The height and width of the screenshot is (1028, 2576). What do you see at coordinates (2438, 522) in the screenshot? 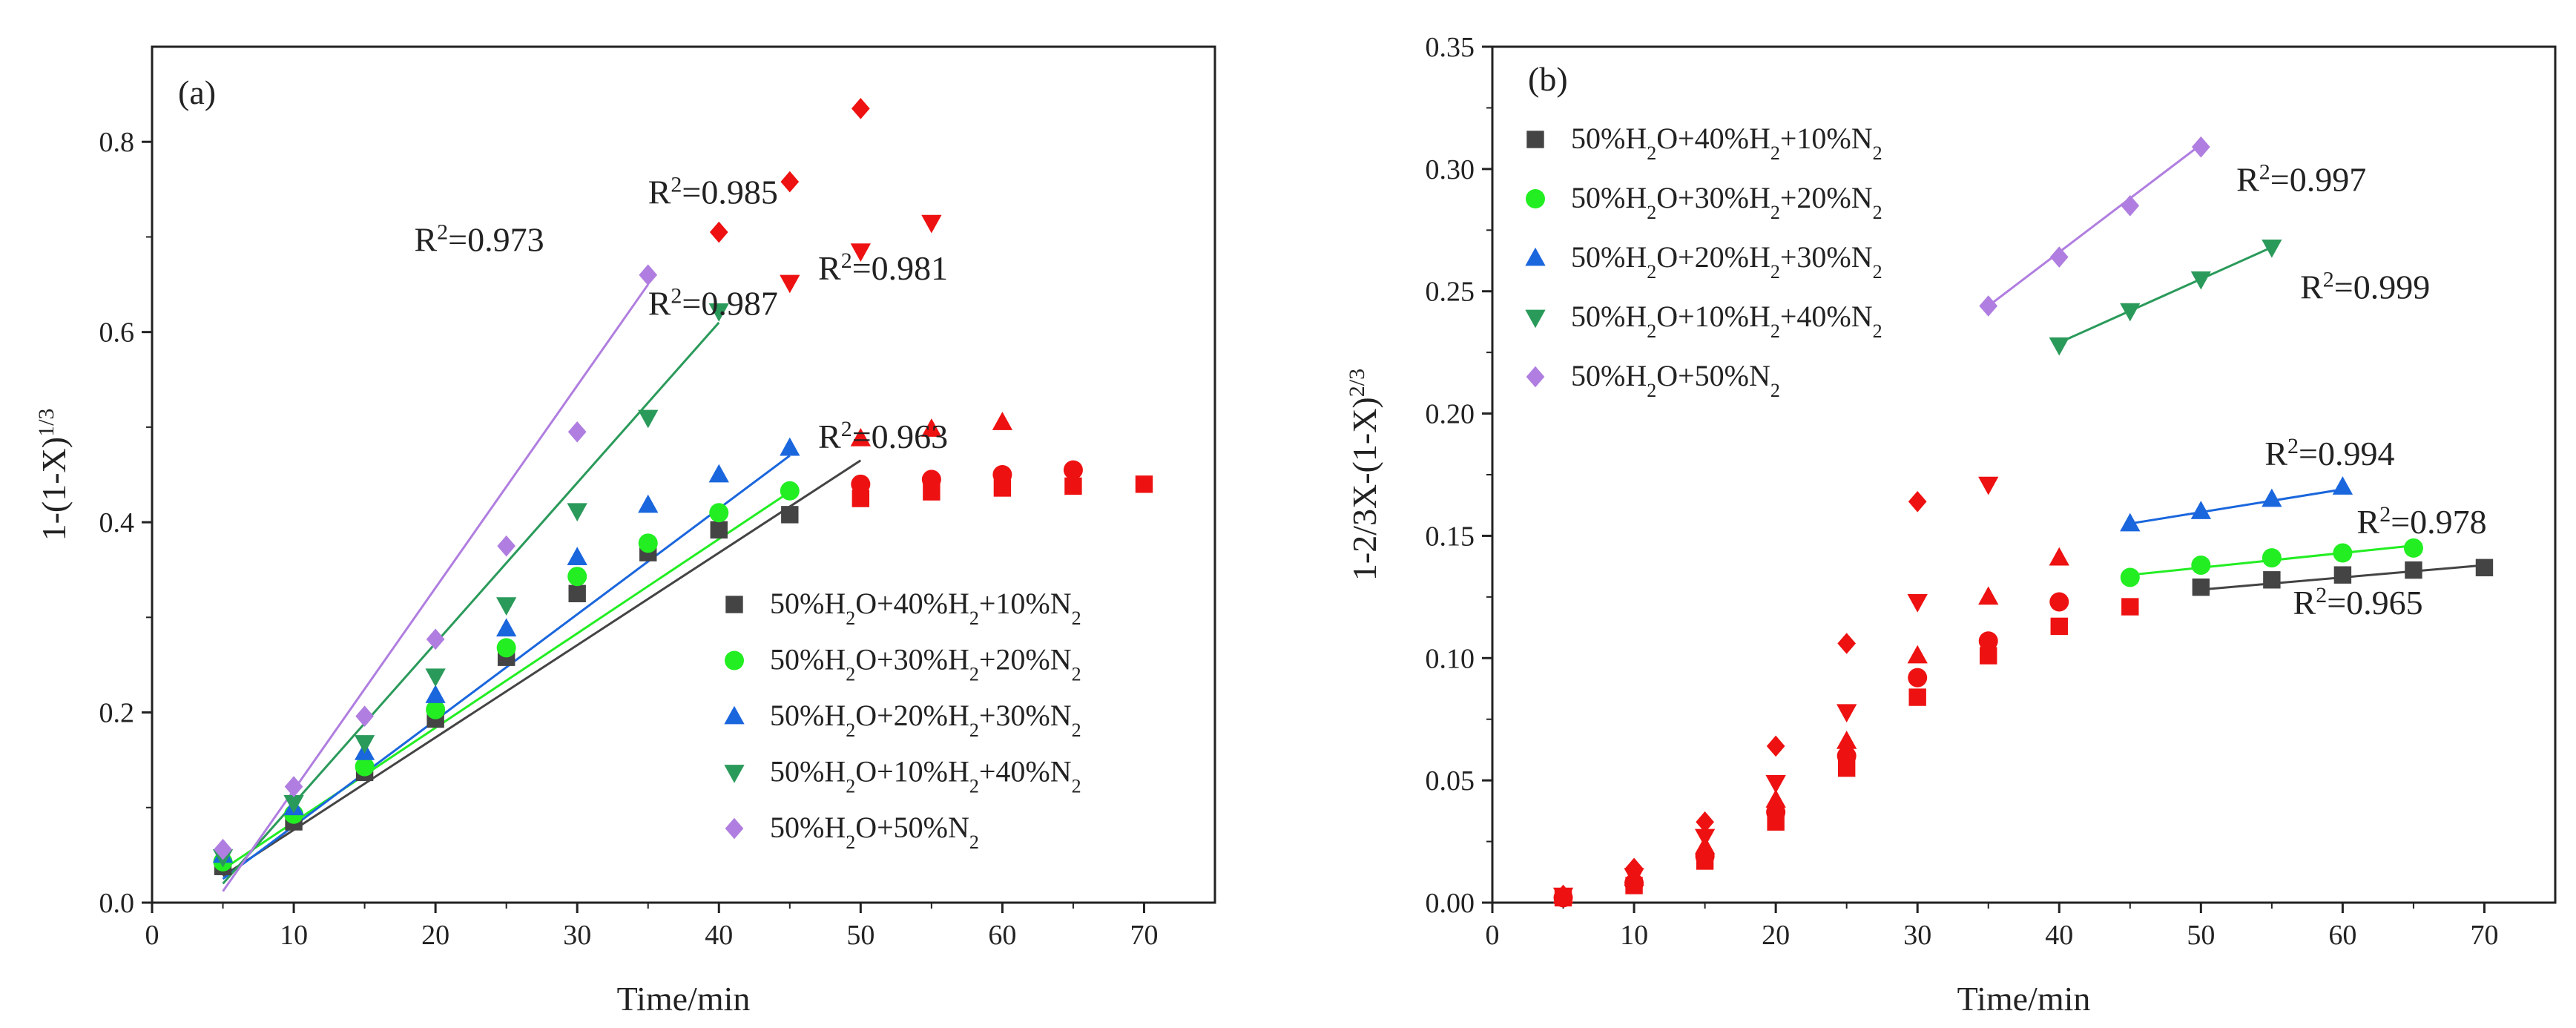
I see `r-squared-value: =0.978` at bounding box center [2438, 522].